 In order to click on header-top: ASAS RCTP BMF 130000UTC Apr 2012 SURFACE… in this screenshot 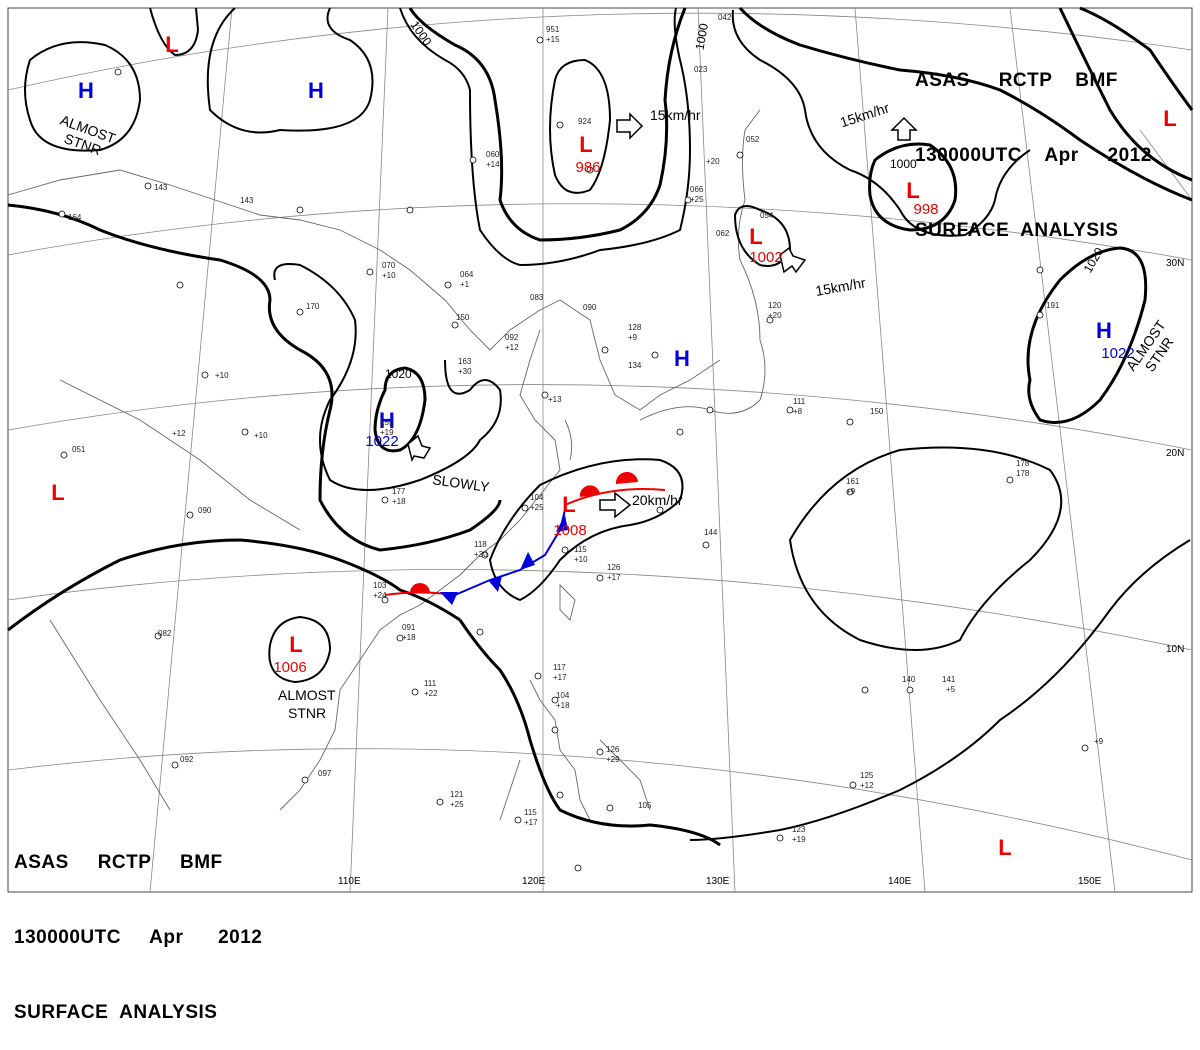, I will do `click(1033, 143)`.